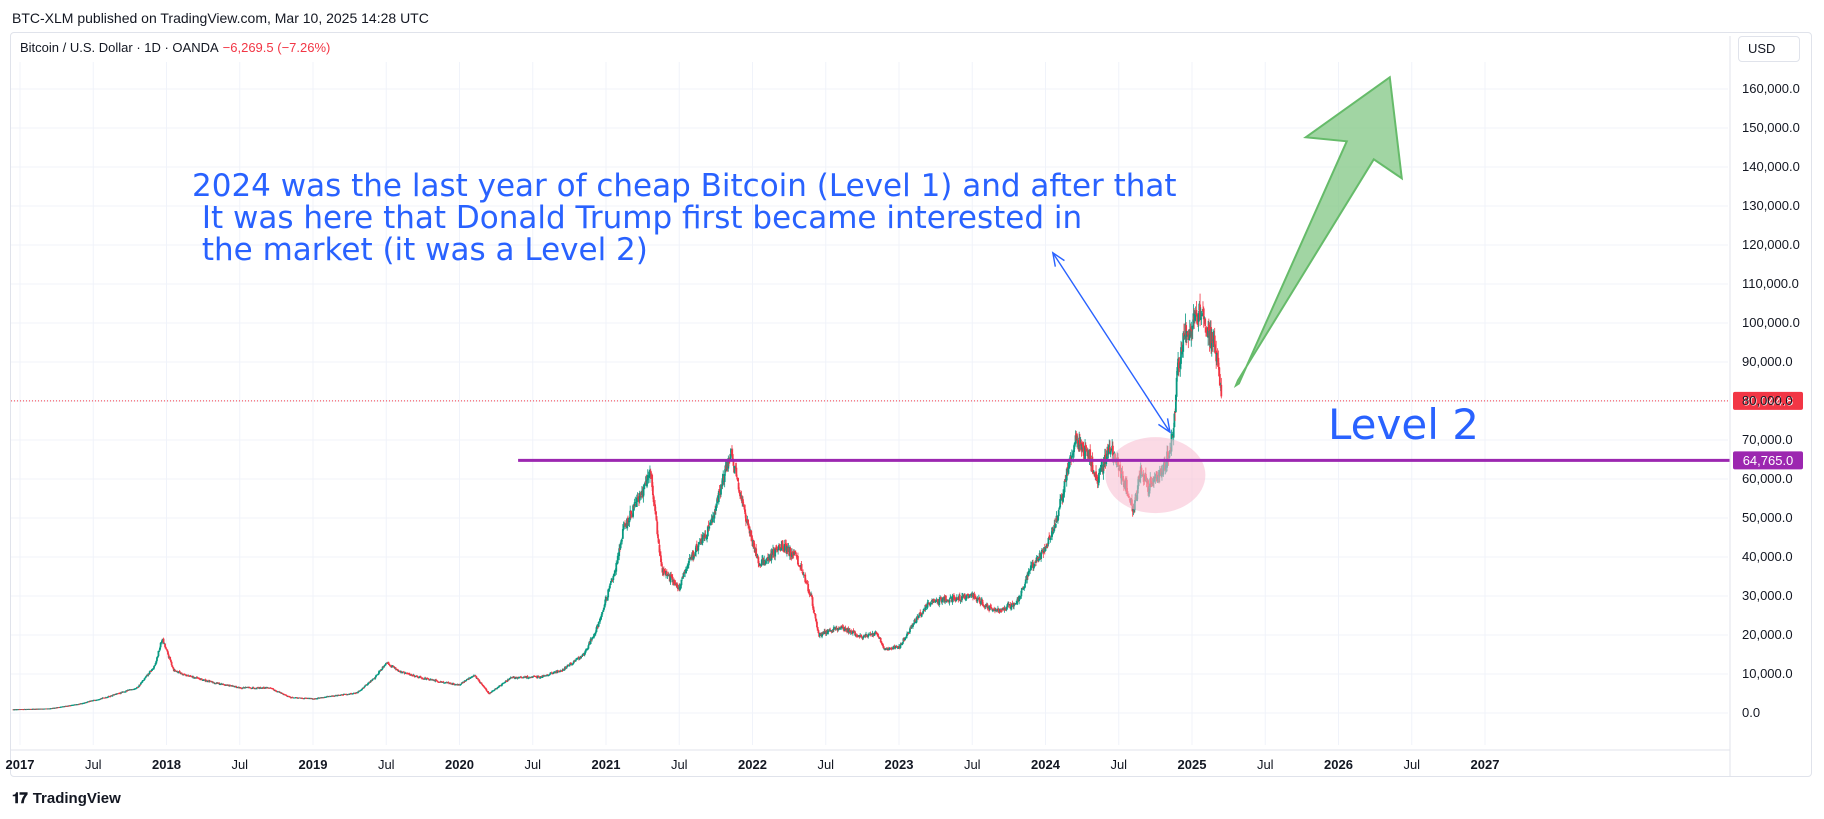 The image size is (1824, 819). I want to click on price-tick-label: 70,000.0, so click(1767, 439).